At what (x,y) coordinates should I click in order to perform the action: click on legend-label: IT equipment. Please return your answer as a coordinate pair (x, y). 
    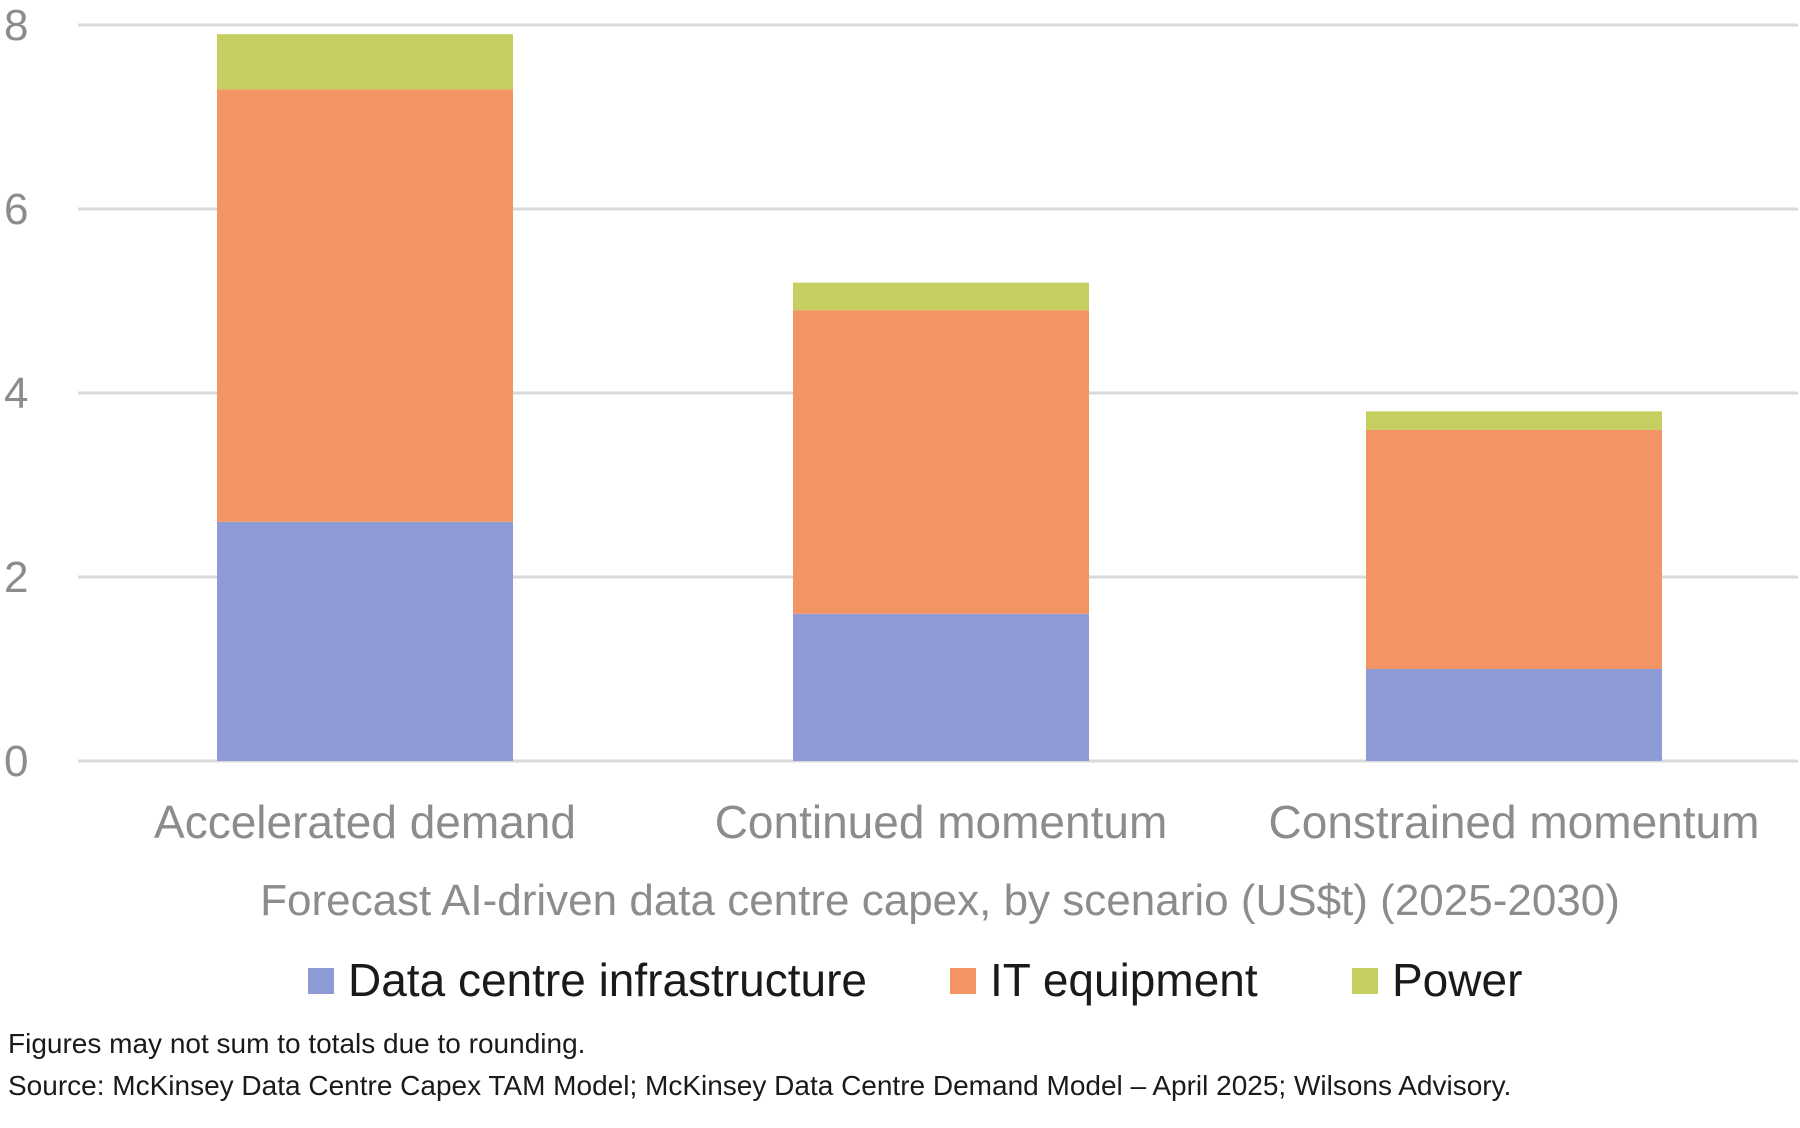
    Looking at the image, I should click on (1124, 980).